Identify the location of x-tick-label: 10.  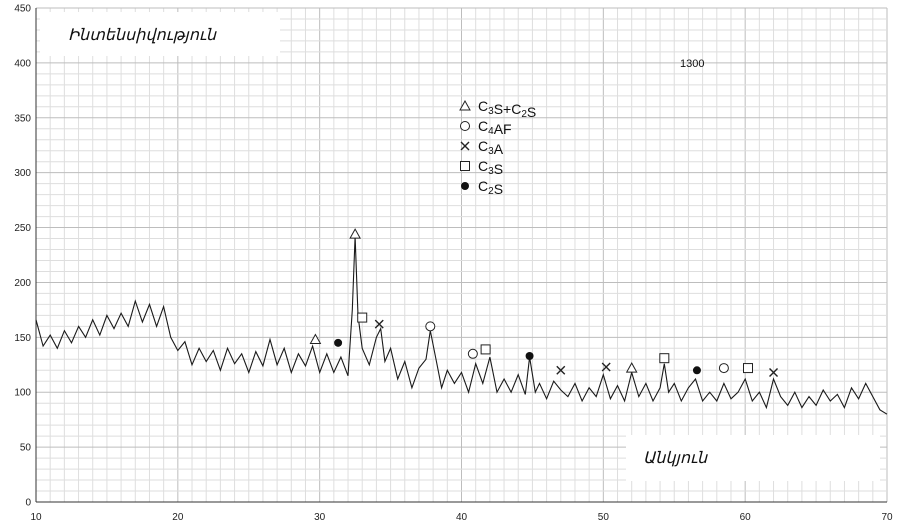
(36, 517).